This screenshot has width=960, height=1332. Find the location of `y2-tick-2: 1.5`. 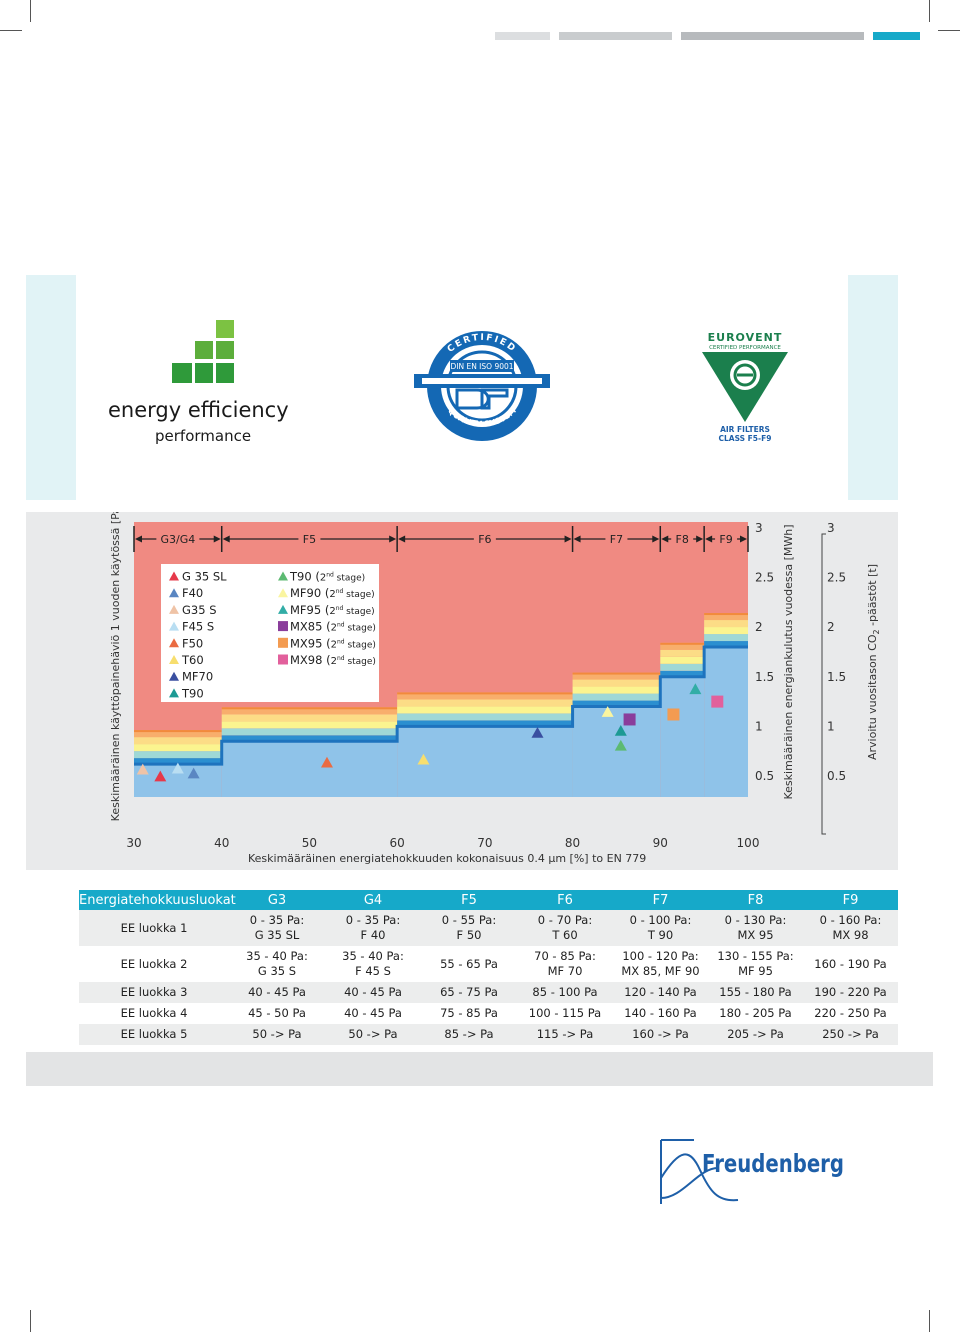

y2-tick-2: 1.5 is located at coordinates (764, 677).